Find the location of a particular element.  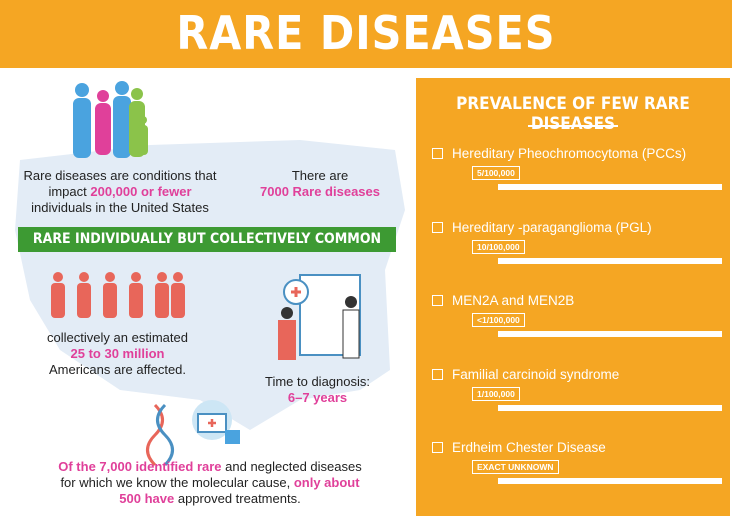

panel-title: PREVALENCE OF FEW RARE DISEASES is located at coordinates (573, 114).